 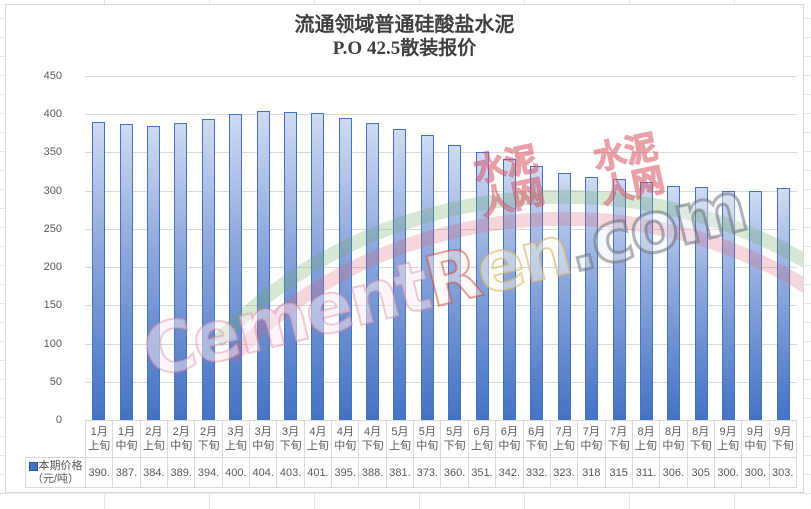 I want to click on legend-cell: 本期价格 （元/吨）, so click(x=55, y=472).